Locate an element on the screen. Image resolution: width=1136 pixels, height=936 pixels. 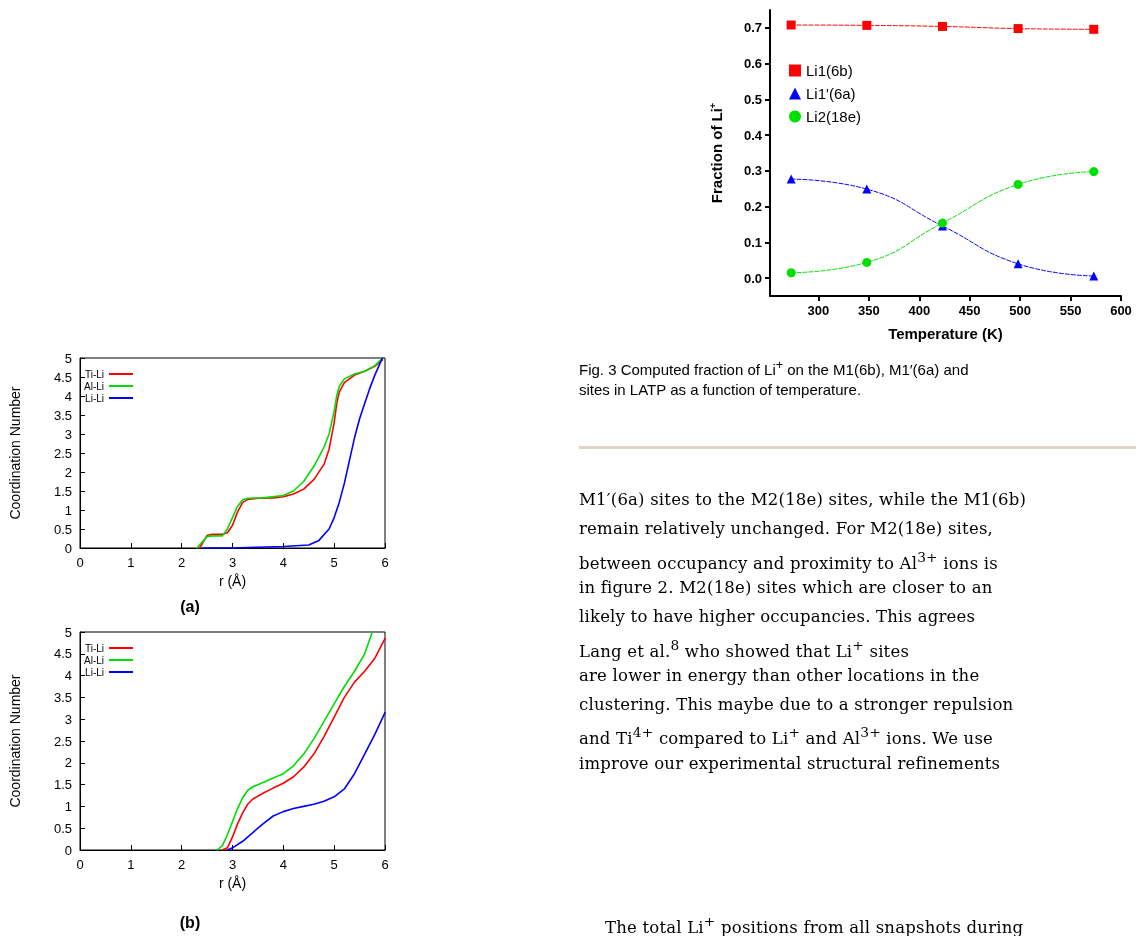
x-tick-label: 300 is located at coordinates (818, 310).